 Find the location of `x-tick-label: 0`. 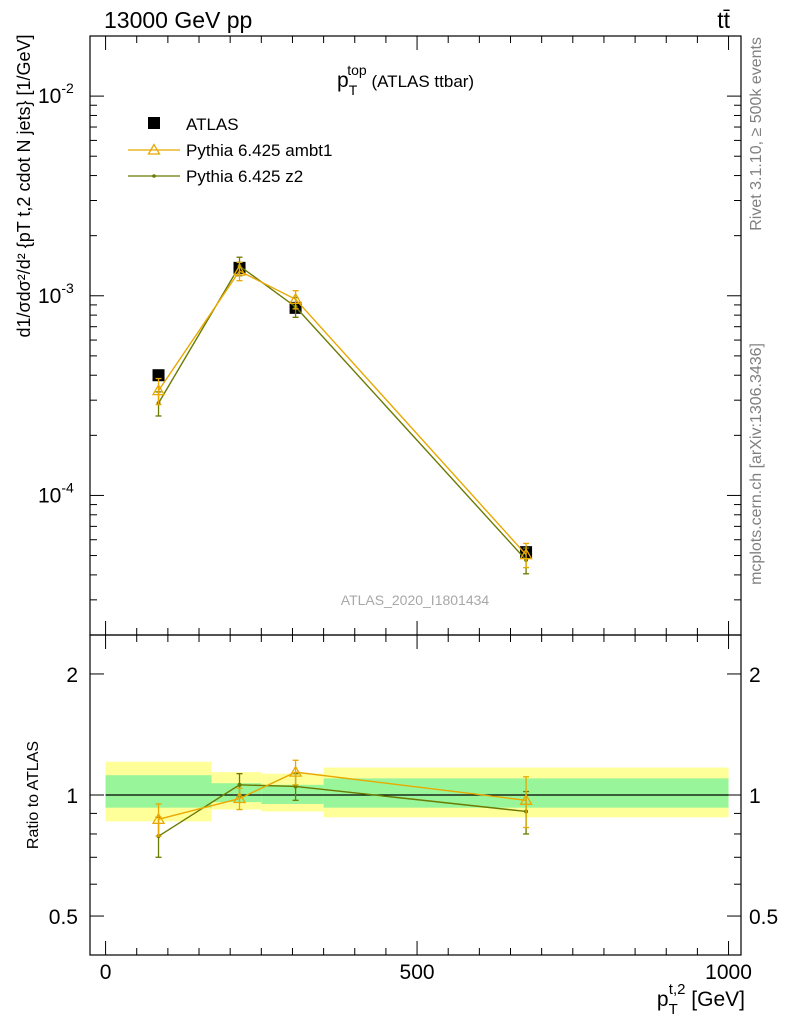

x-tick-label: 0 is located at coordinates (106, 972).